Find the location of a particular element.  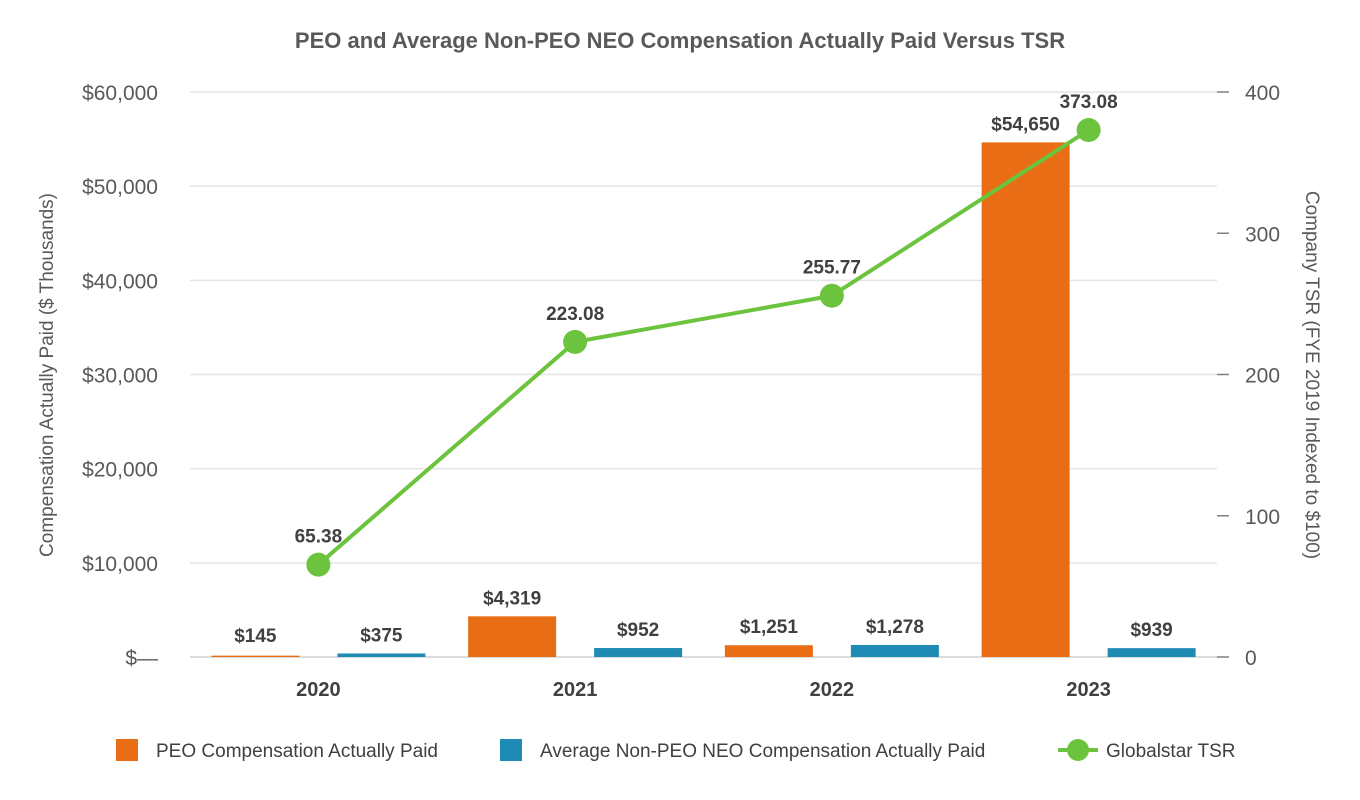

peo-bar-label-2021: $4,319 is located at coordinates (512, 598).